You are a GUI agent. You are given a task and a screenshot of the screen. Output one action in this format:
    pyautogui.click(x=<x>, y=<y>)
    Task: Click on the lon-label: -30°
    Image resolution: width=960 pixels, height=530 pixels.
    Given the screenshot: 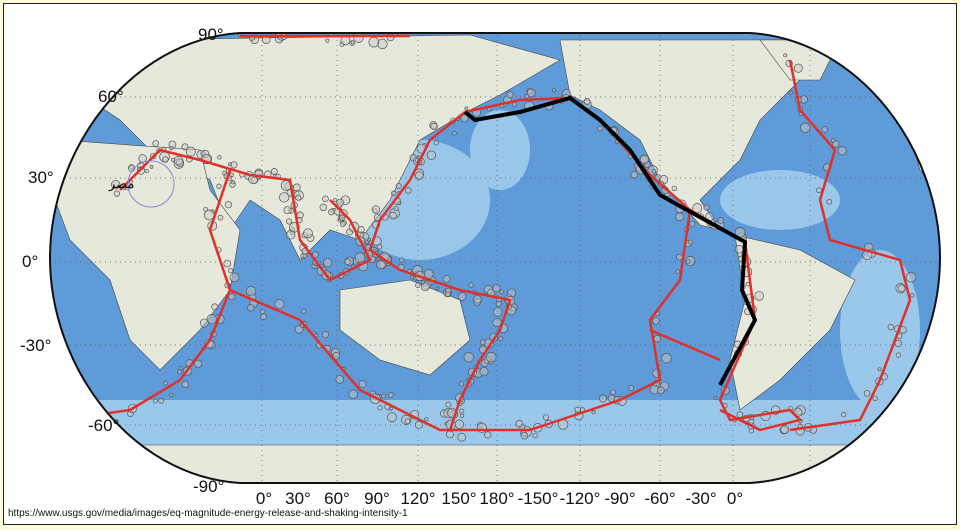 What is the action you would take?
    pyautogui.click(x=701, y=498)
    